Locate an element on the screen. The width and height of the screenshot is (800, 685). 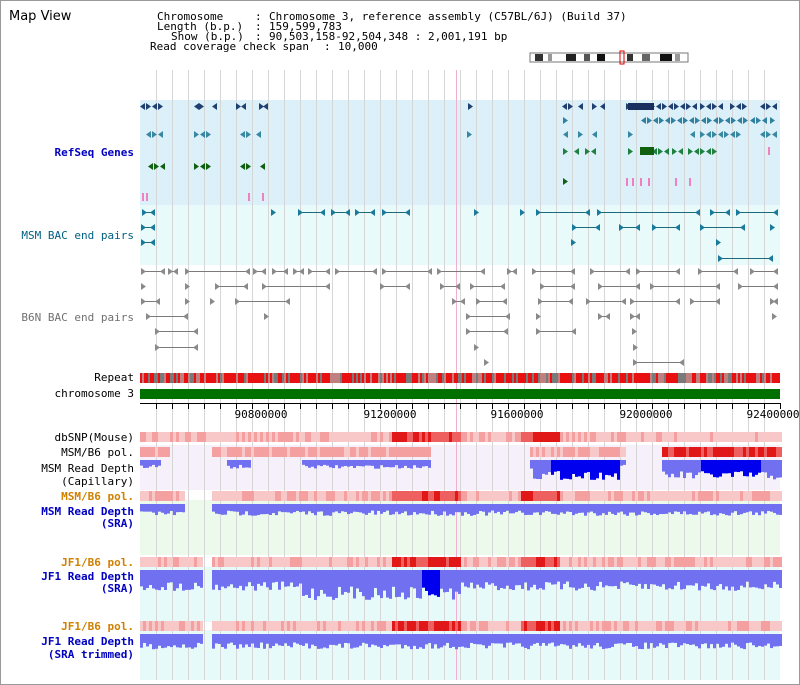
track-label-refseq: RefSeq Genes is located at coordinates (94, 152).